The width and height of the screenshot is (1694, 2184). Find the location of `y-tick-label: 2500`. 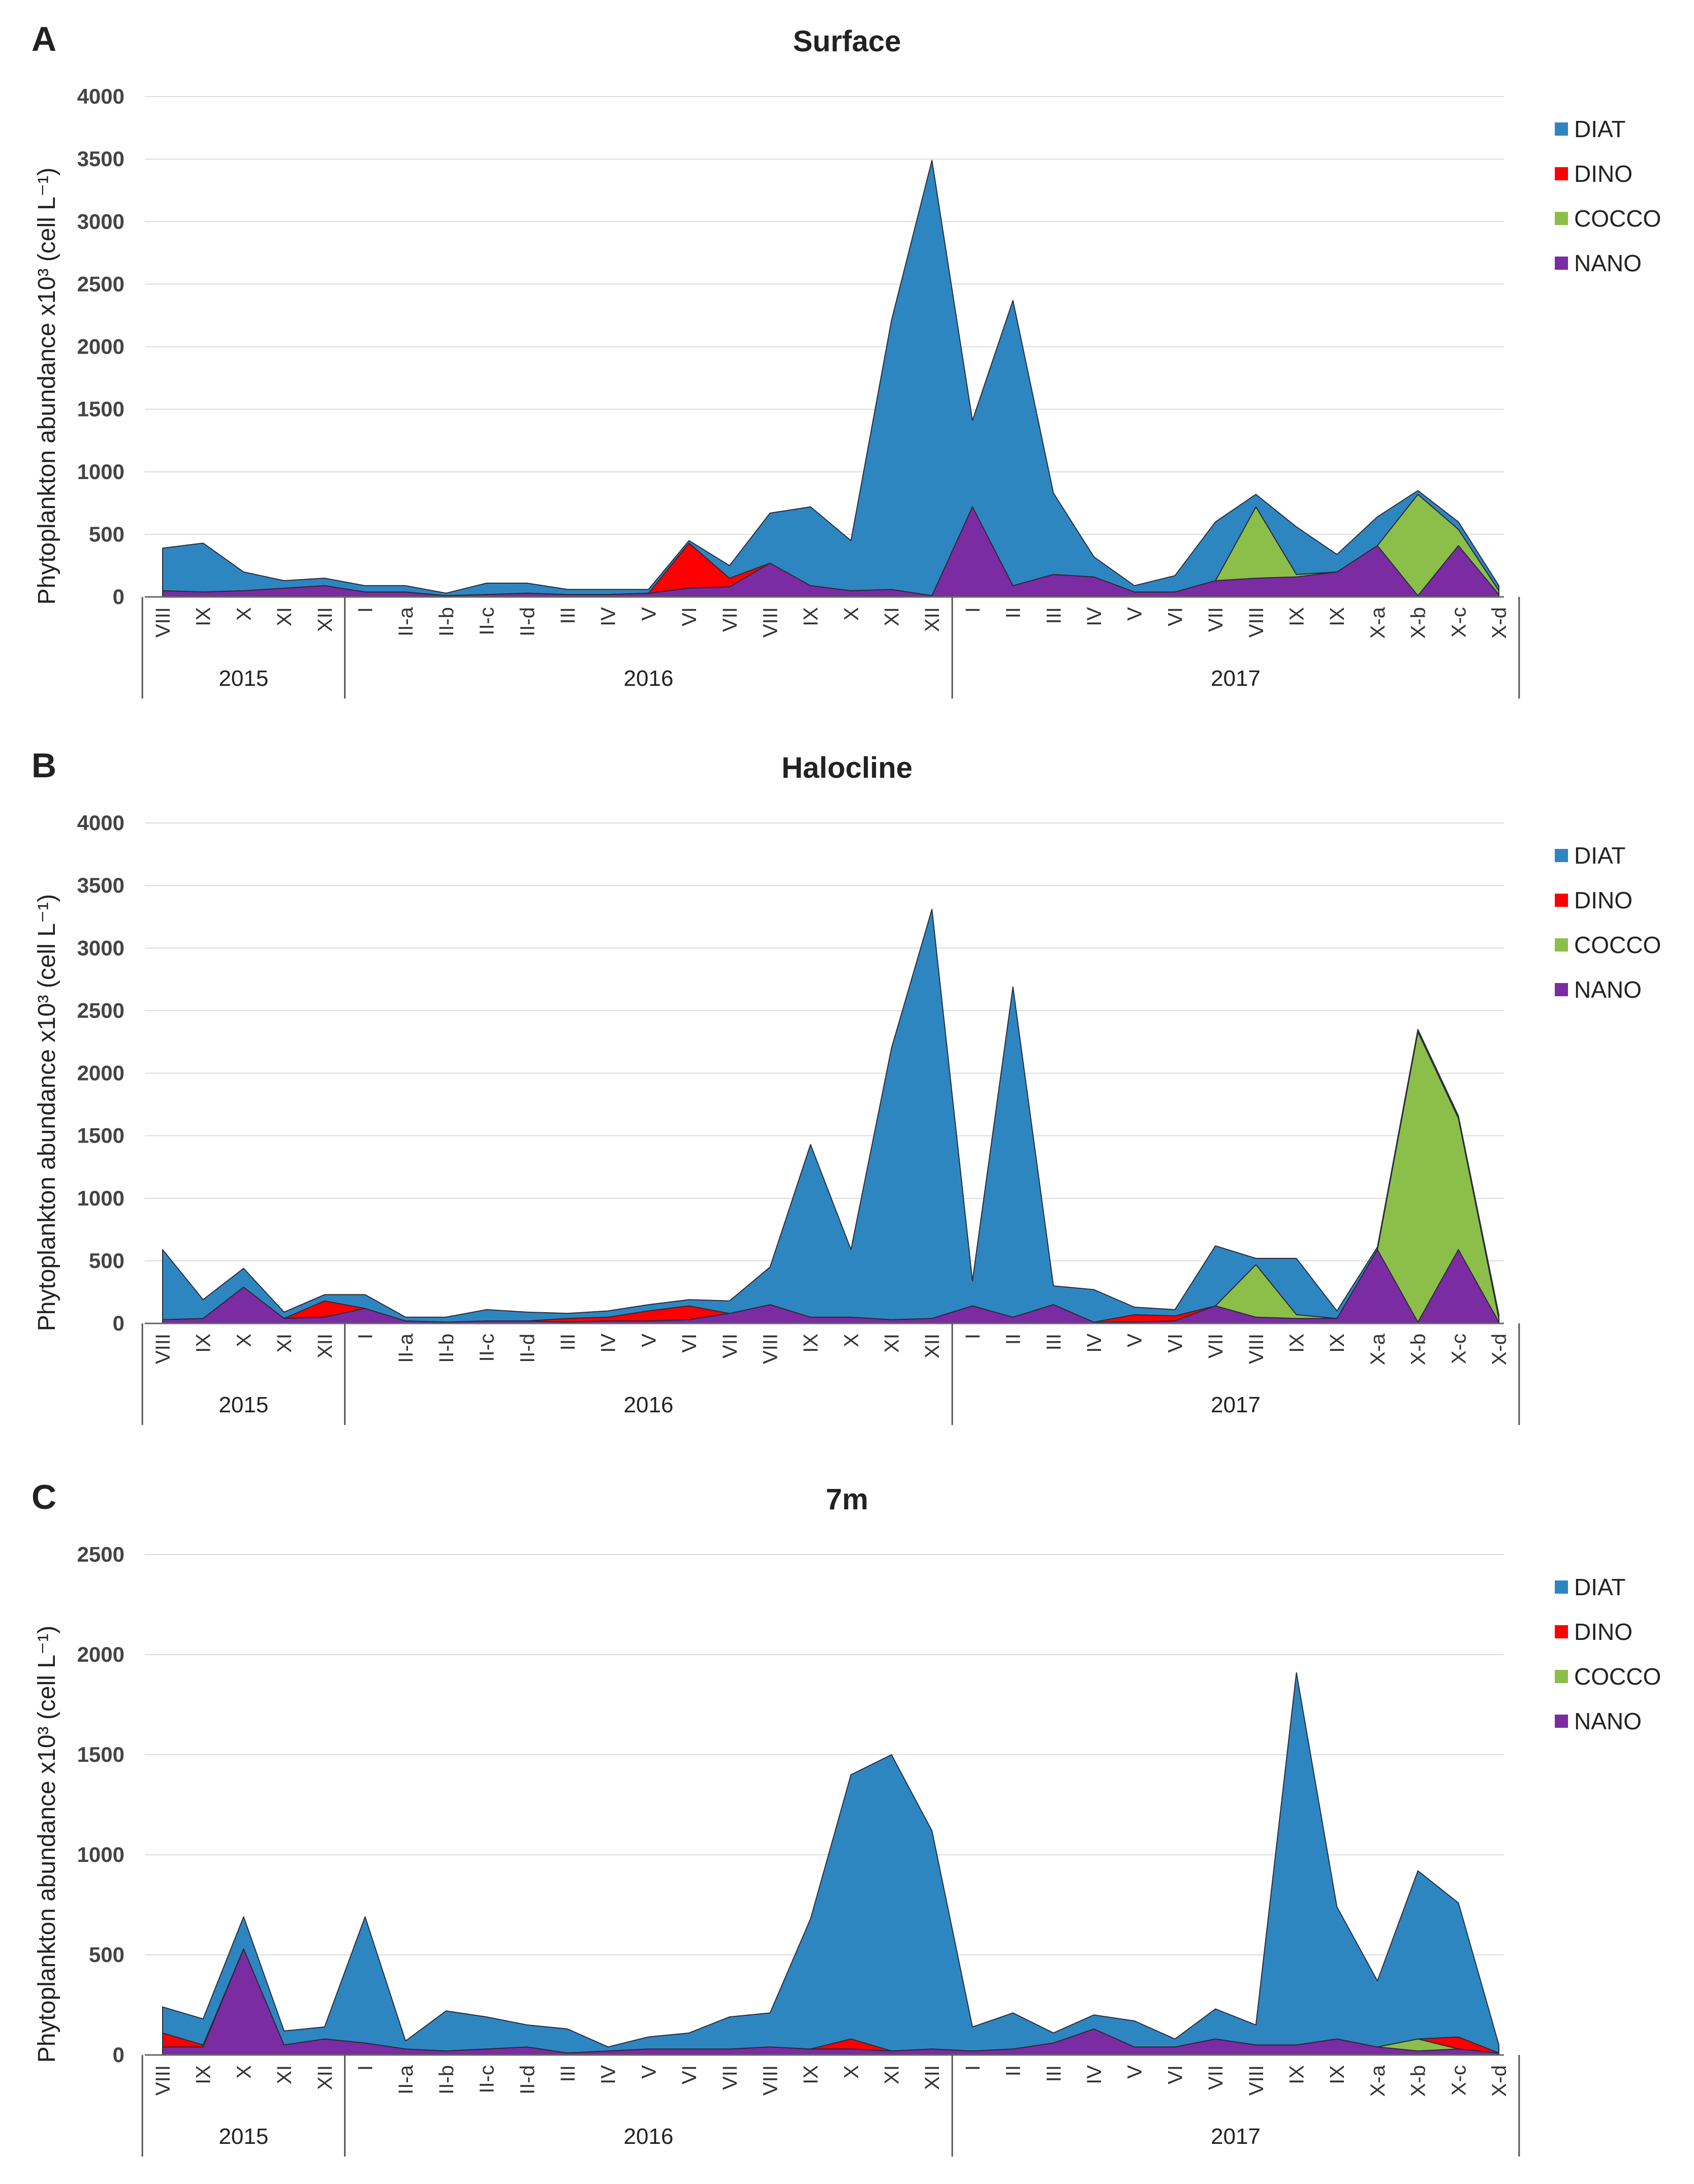

y-tick-label: 2500 is located at coordinates (100, 1554).